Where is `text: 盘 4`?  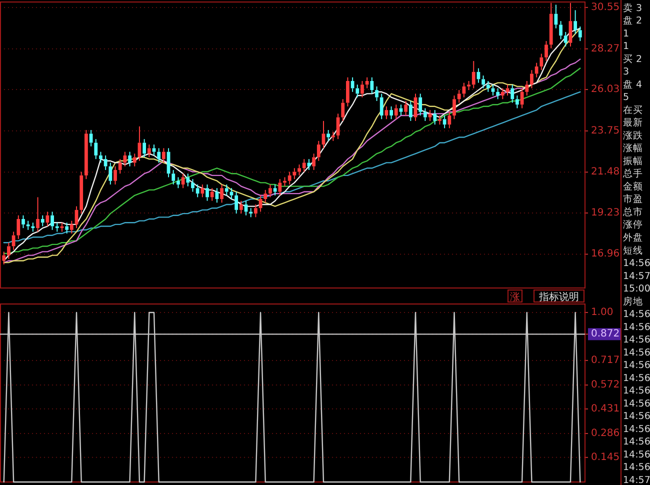 text: 盘 4 is located at coordinates (632, 84).